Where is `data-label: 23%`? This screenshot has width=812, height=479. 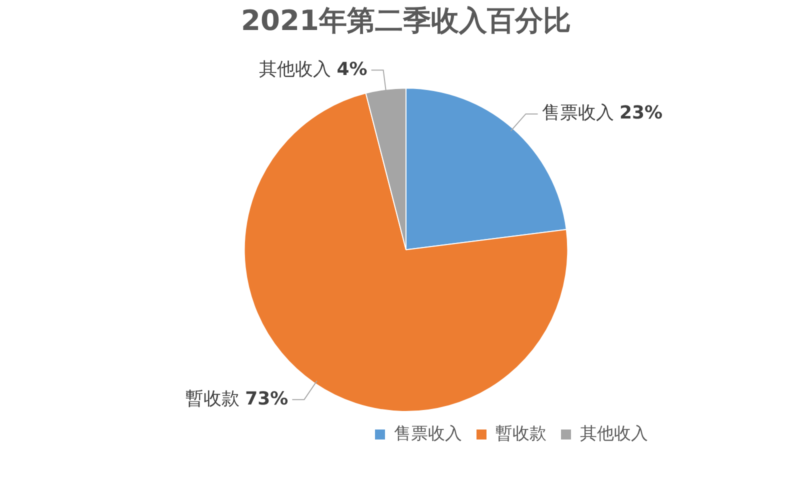
data-label: 23% is located at coordinates (641, 113).